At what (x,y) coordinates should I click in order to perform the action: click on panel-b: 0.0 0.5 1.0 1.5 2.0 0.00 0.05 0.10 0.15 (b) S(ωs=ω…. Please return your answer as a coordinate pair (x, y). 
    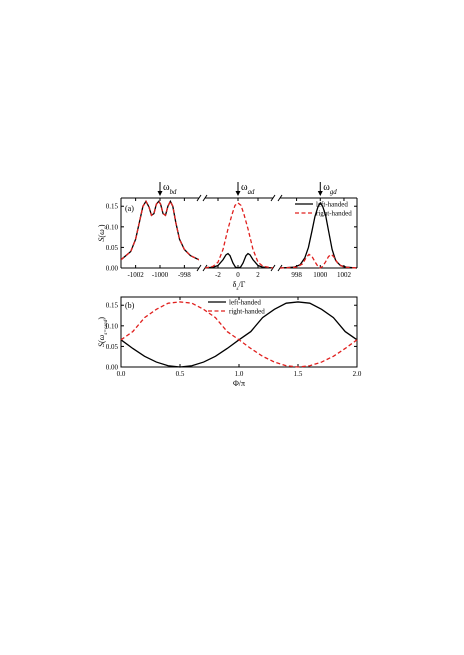
    Looking at the image, I should click on (229, 342).